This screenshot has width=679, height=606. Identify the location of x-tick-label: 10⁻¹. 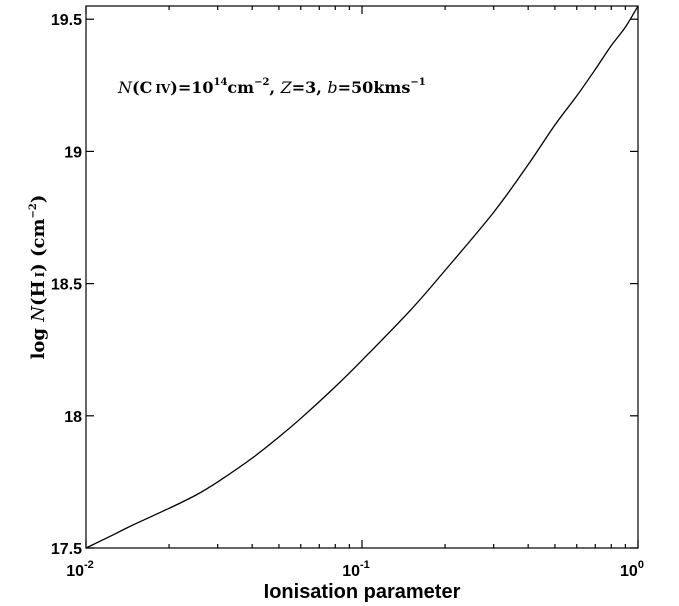
(356, 569).